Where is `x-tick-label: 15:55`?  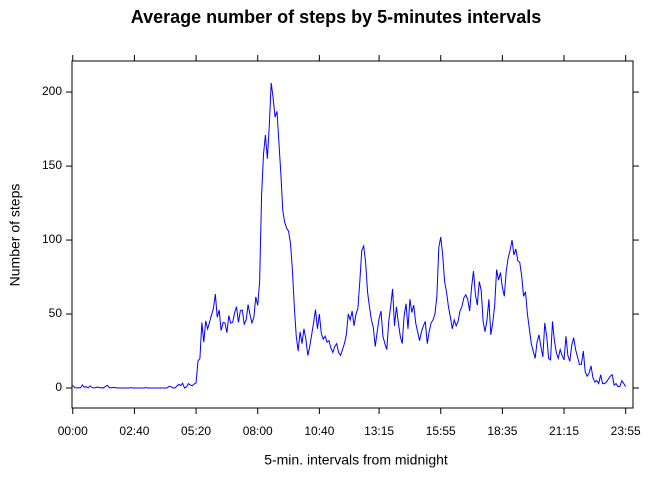 x-tick-label: 15:55 is located at coordinates (441, 431).